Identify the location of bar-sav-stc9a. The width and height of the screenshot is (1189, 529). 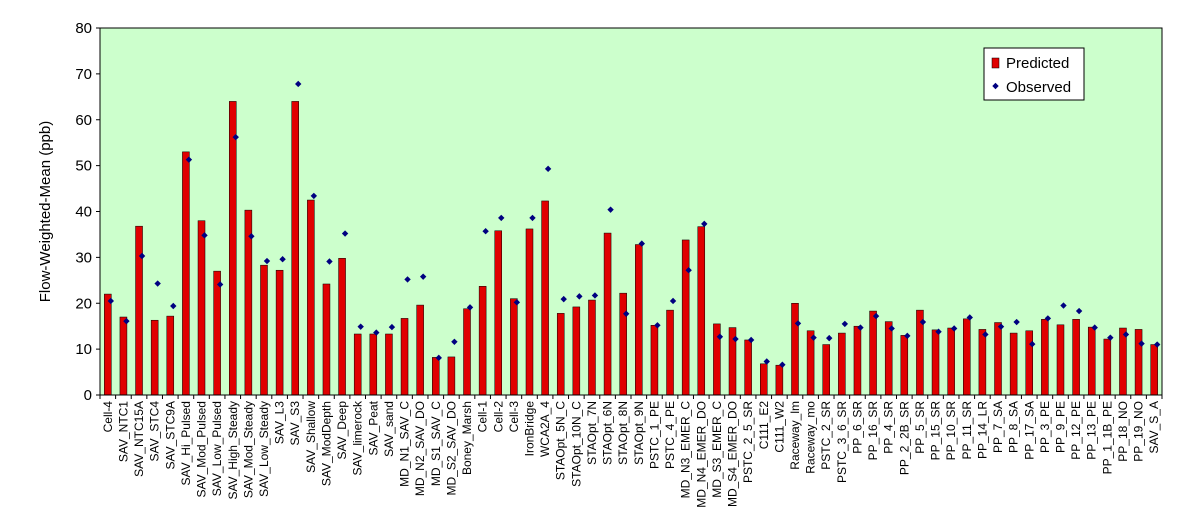
(170, 355).